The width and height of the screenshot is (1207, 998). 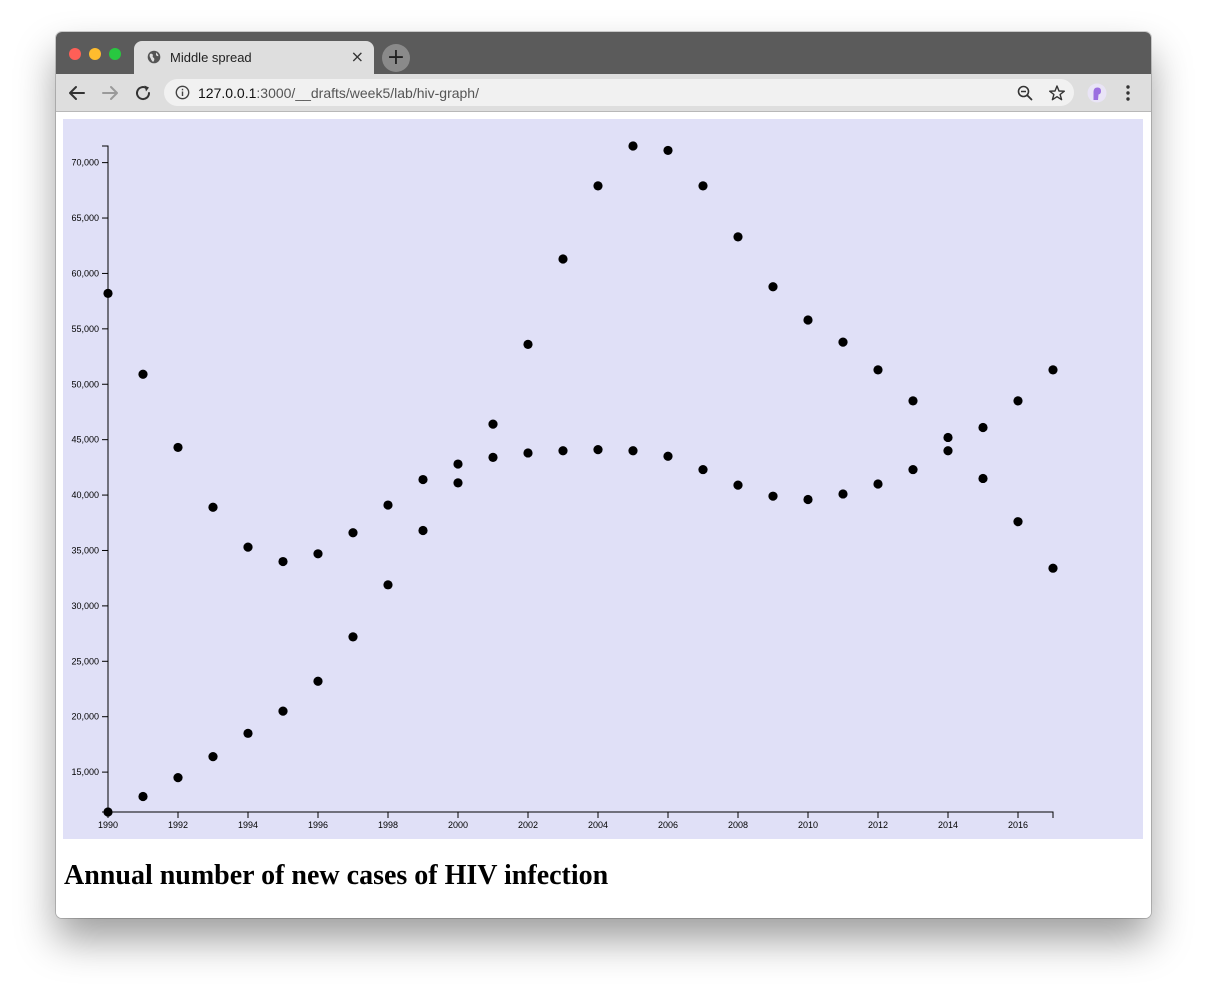 What do you see at coordinates (85, 440) in the screenshot?
I see `y-tick-label: 45,000` at bounding box center [85, 440].